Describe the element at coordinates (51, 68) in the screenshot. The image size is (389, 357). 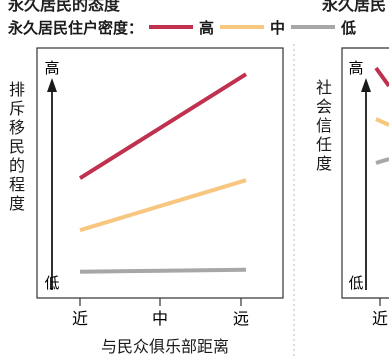
I see `left-y-top-label: 高` at that location.